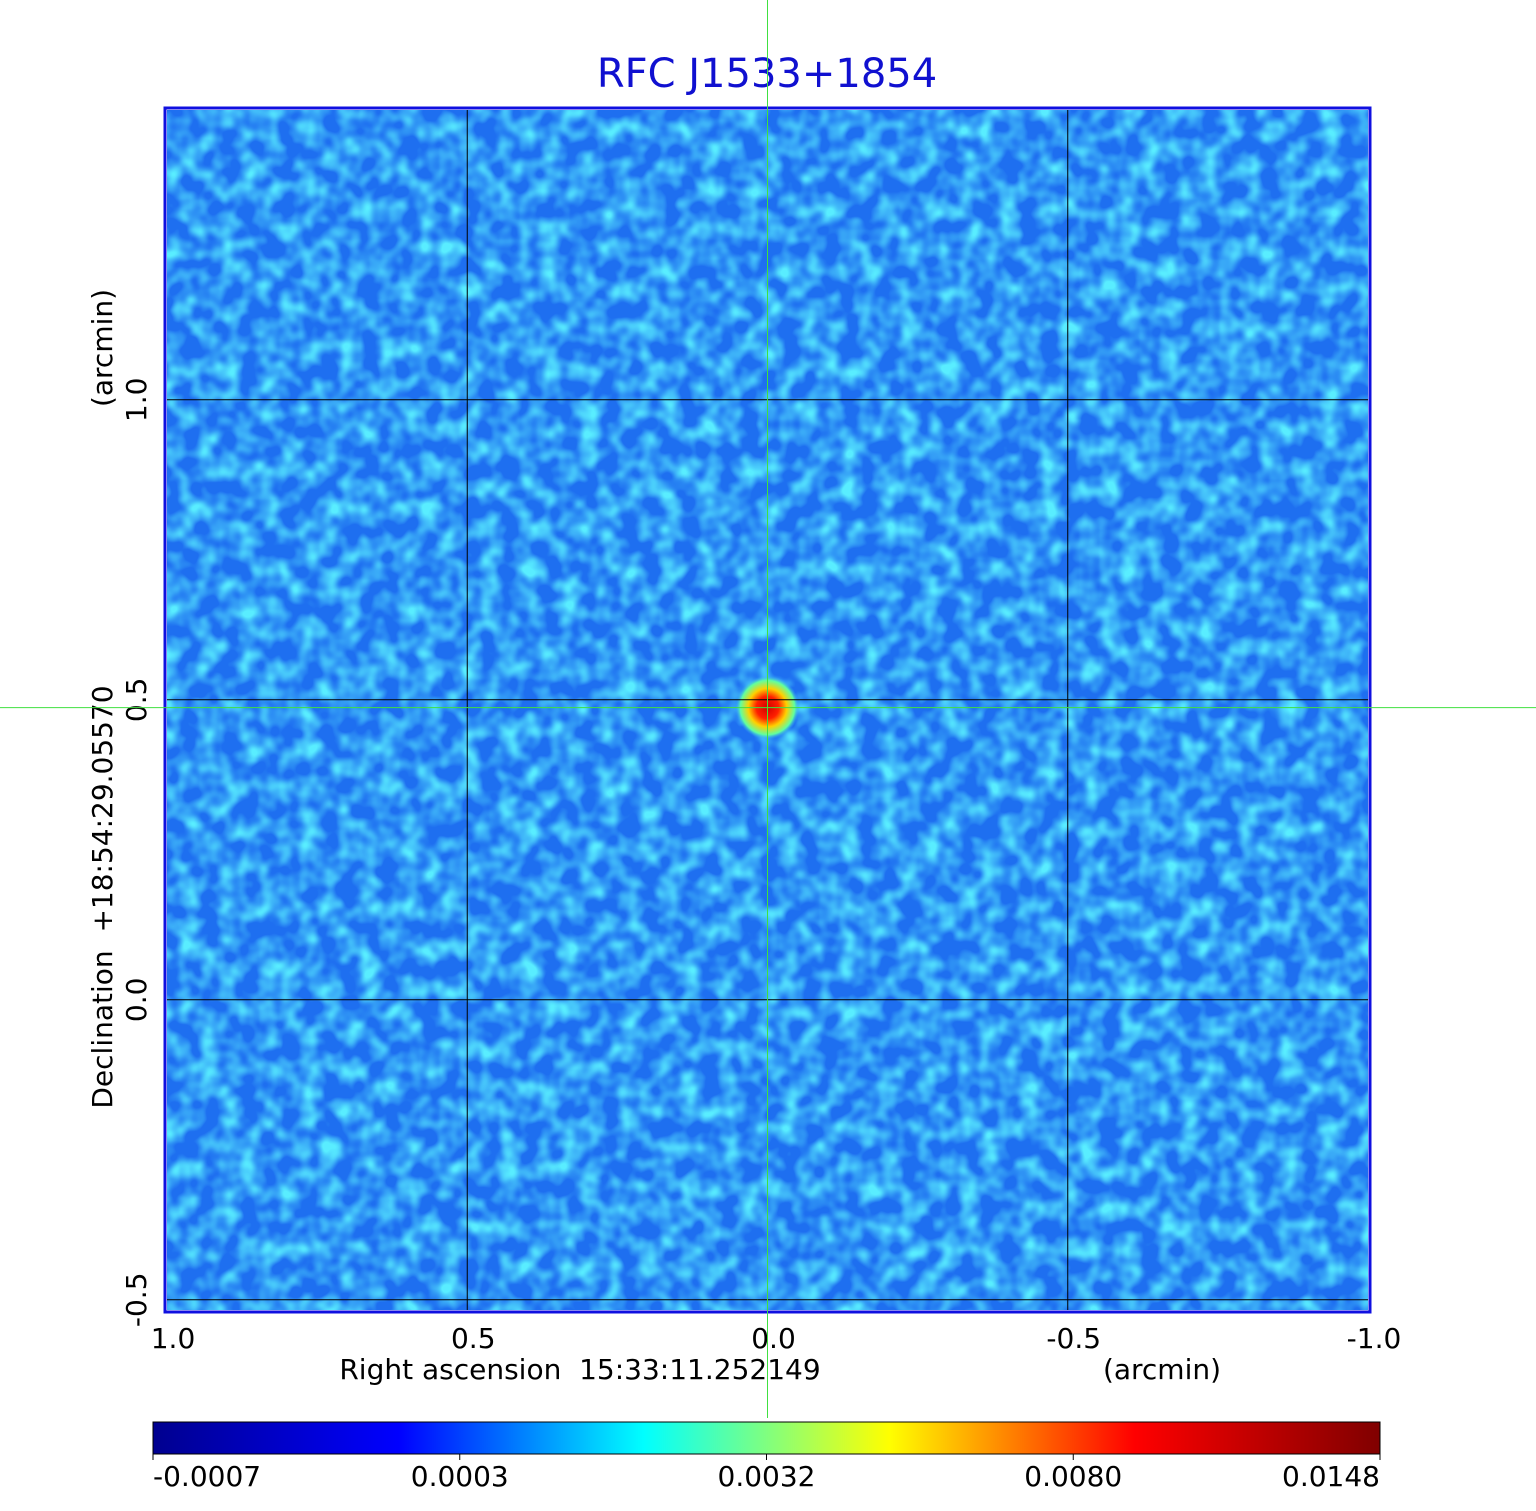 Image resolution: width=1536 pixels, height=1511 pixels. What do you see at coordinates (460, 1476) in the screenshot?
I see `colorbar-tick-label: 0.0003` at bounding box center [460, 1476].